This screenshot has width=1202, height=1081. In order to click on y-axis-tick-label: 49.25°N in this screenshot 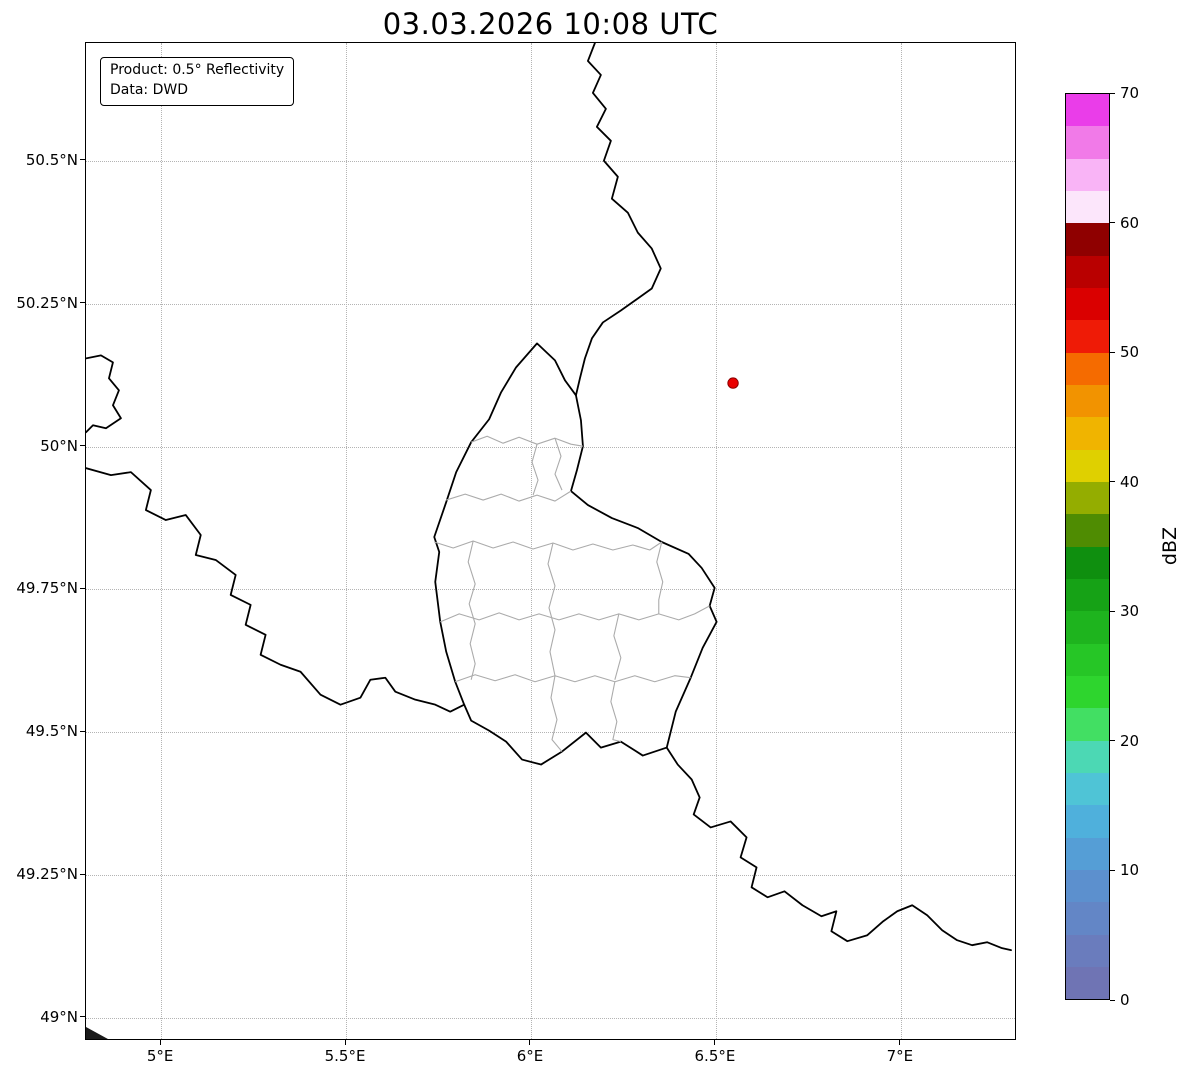, I will do `click(47, 874)`.